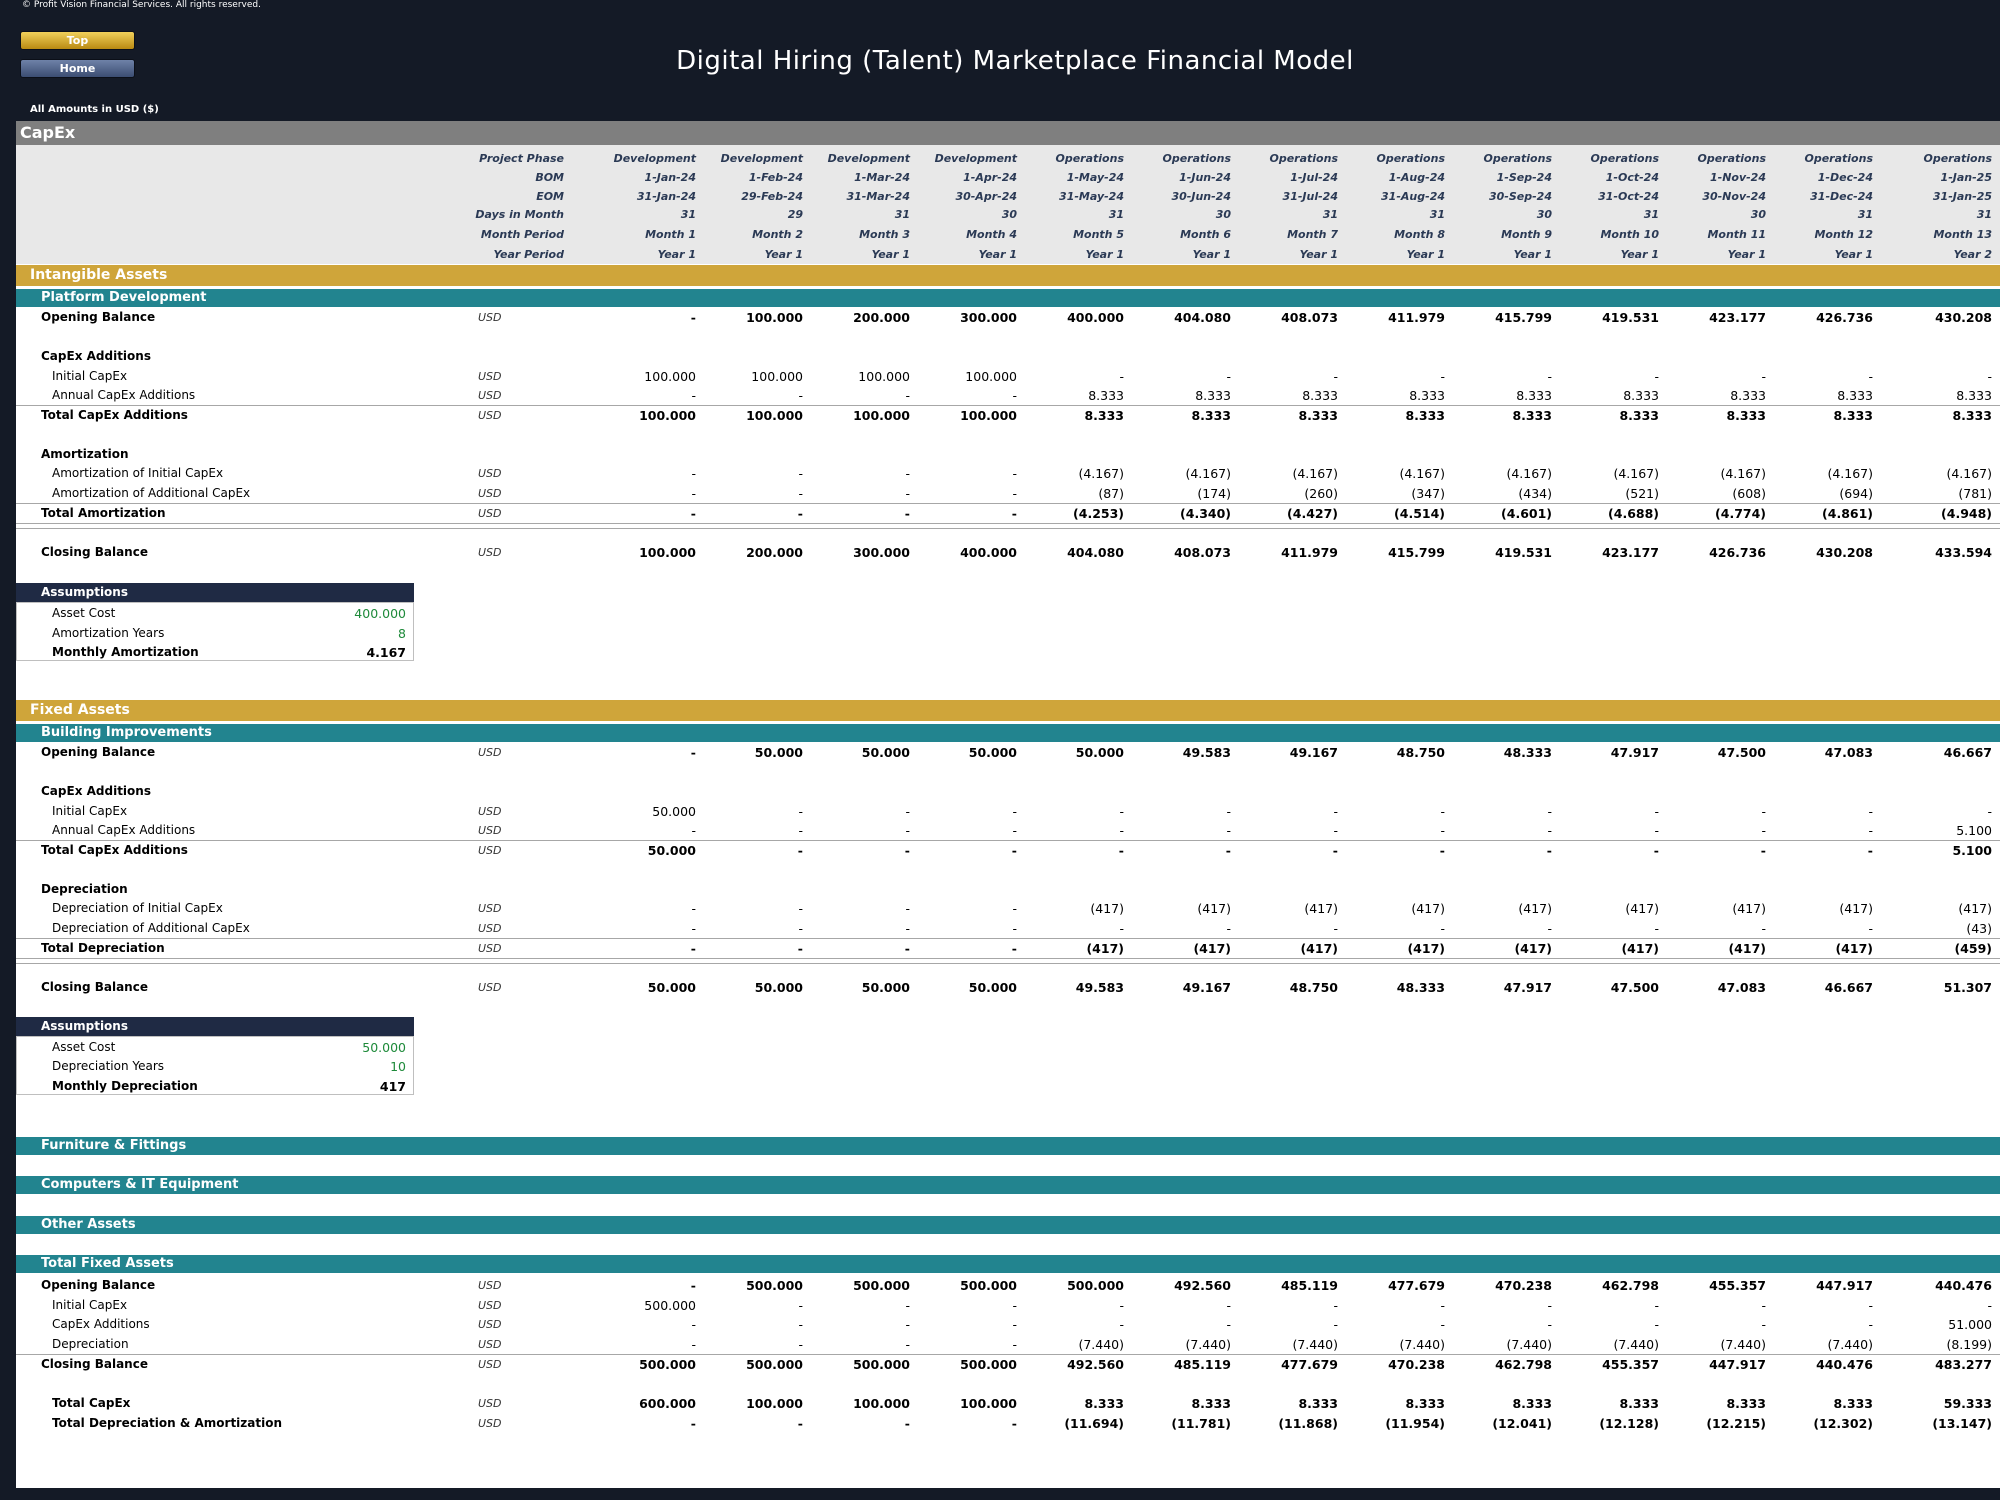 The image size is (2000, 1500). I want to click on value-cell: (781), so click(1975, 493).